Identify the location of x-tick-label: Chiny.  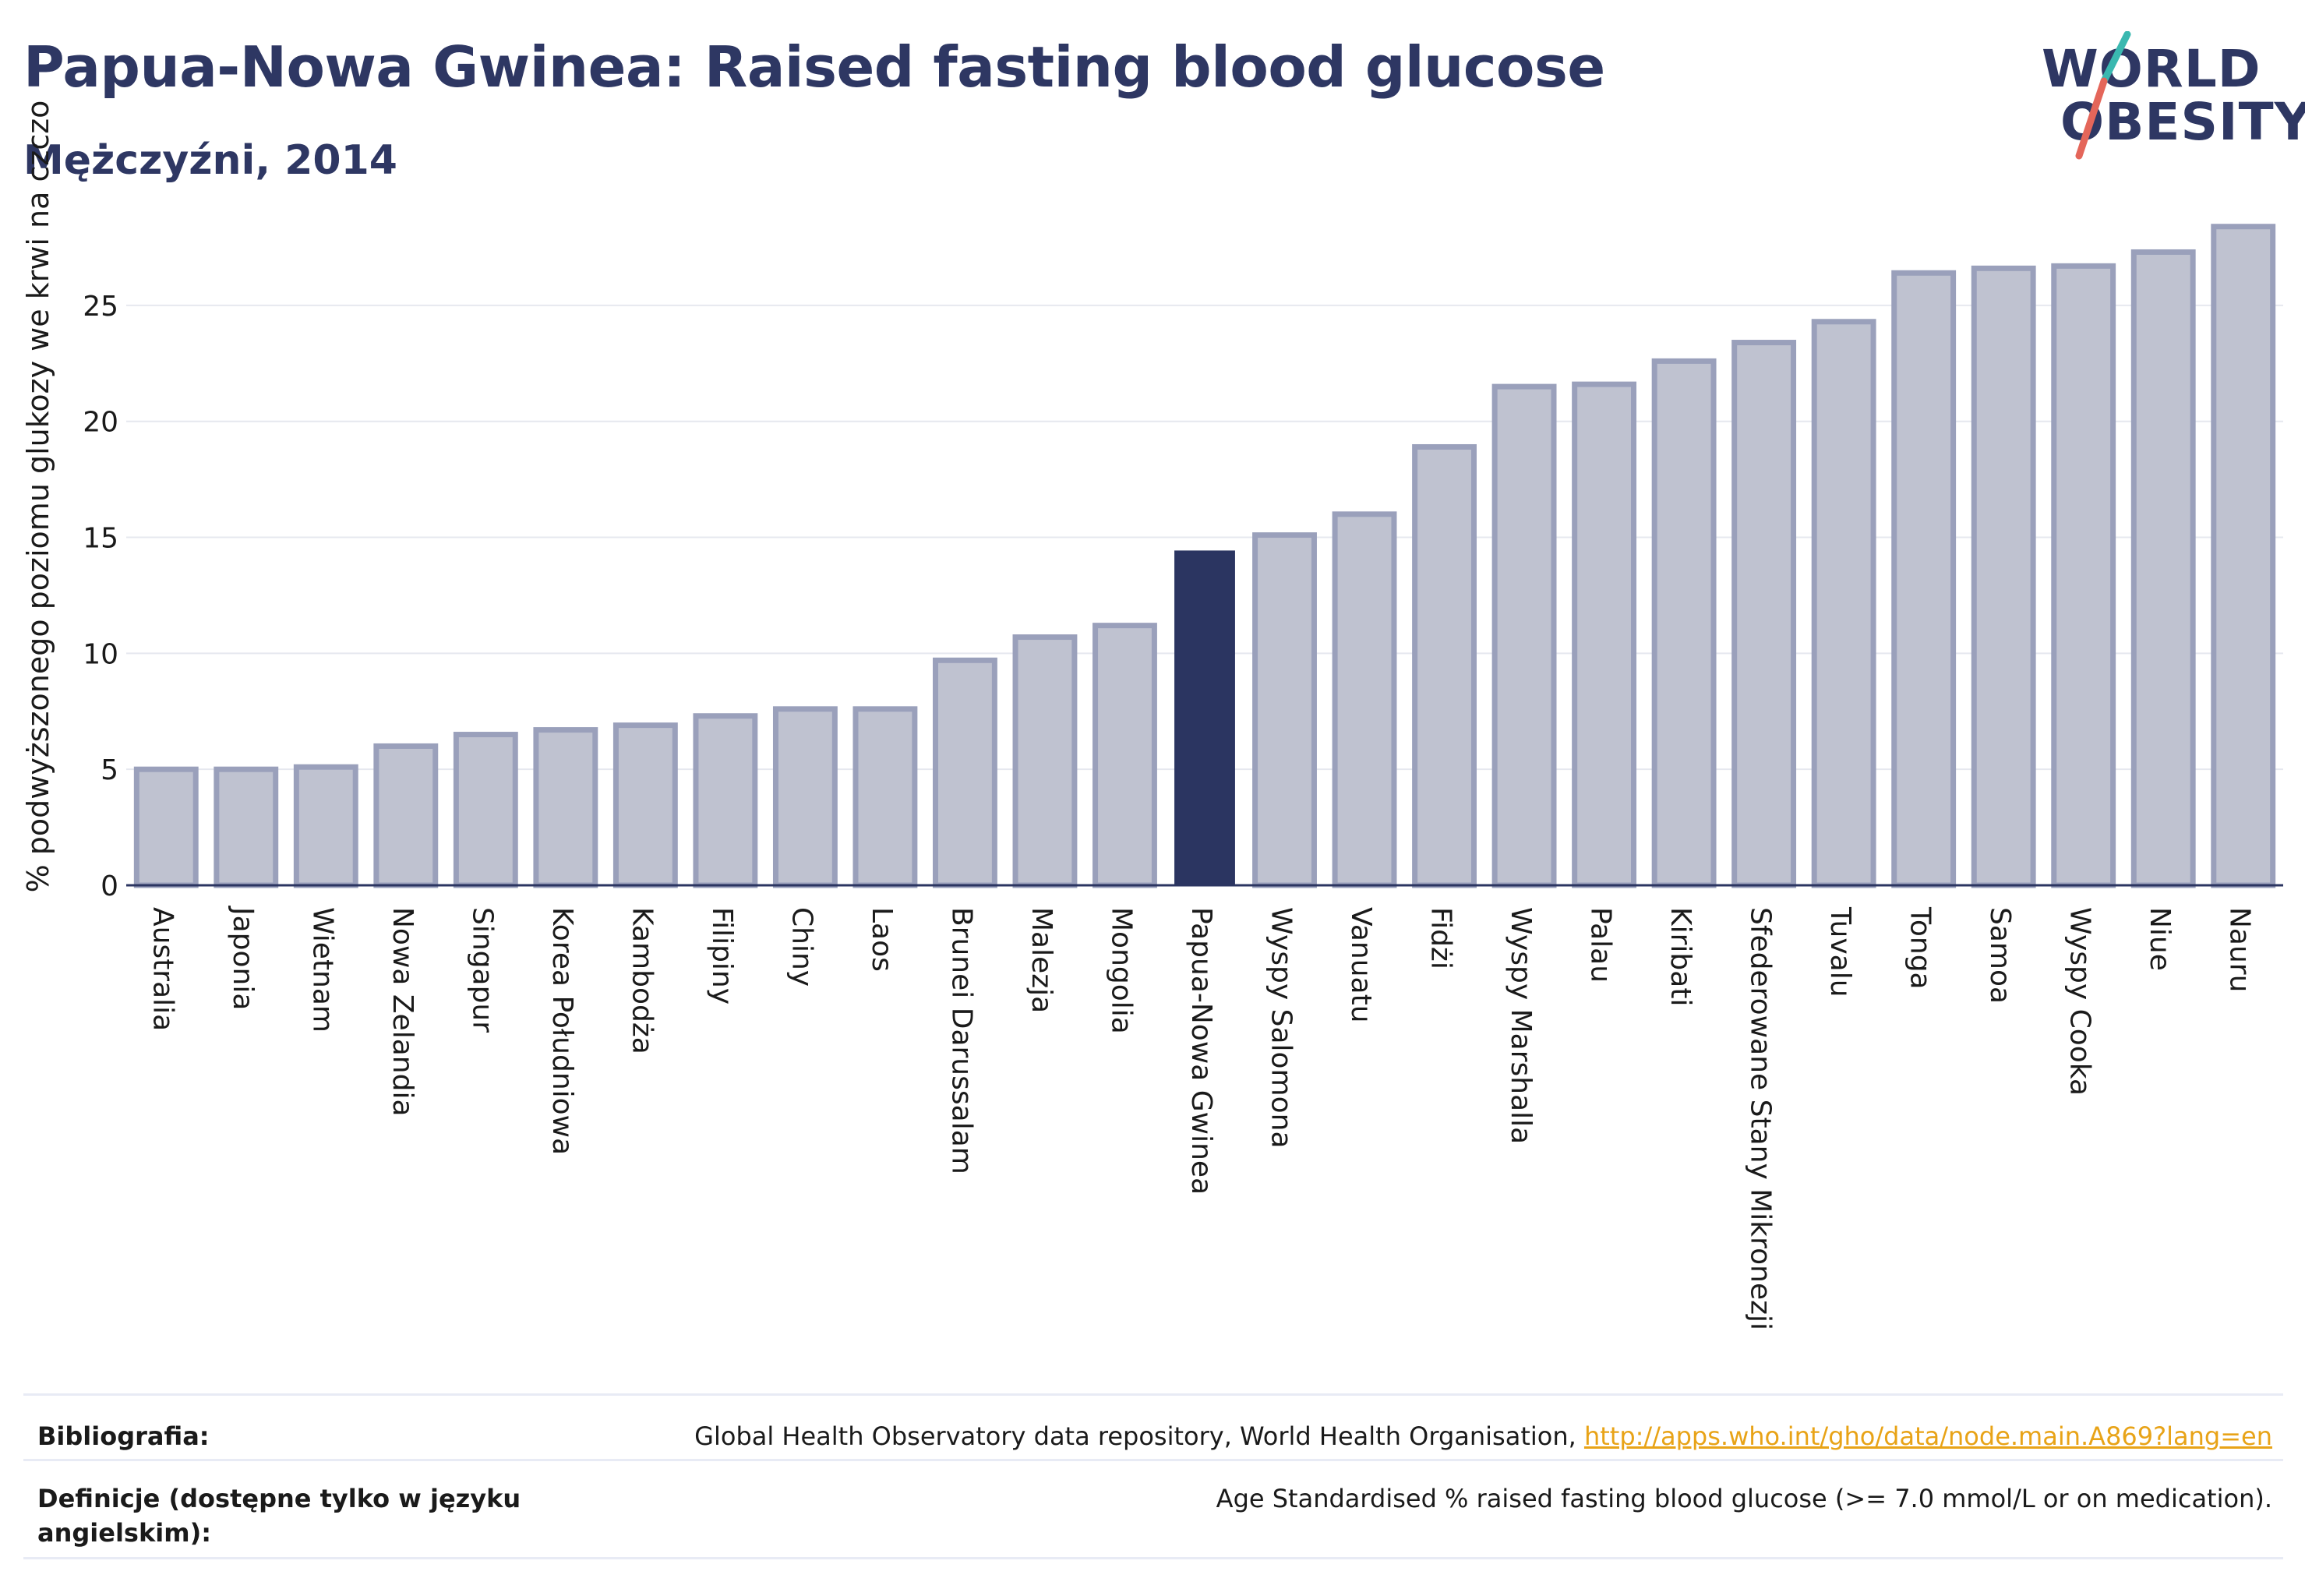
(801, 947).